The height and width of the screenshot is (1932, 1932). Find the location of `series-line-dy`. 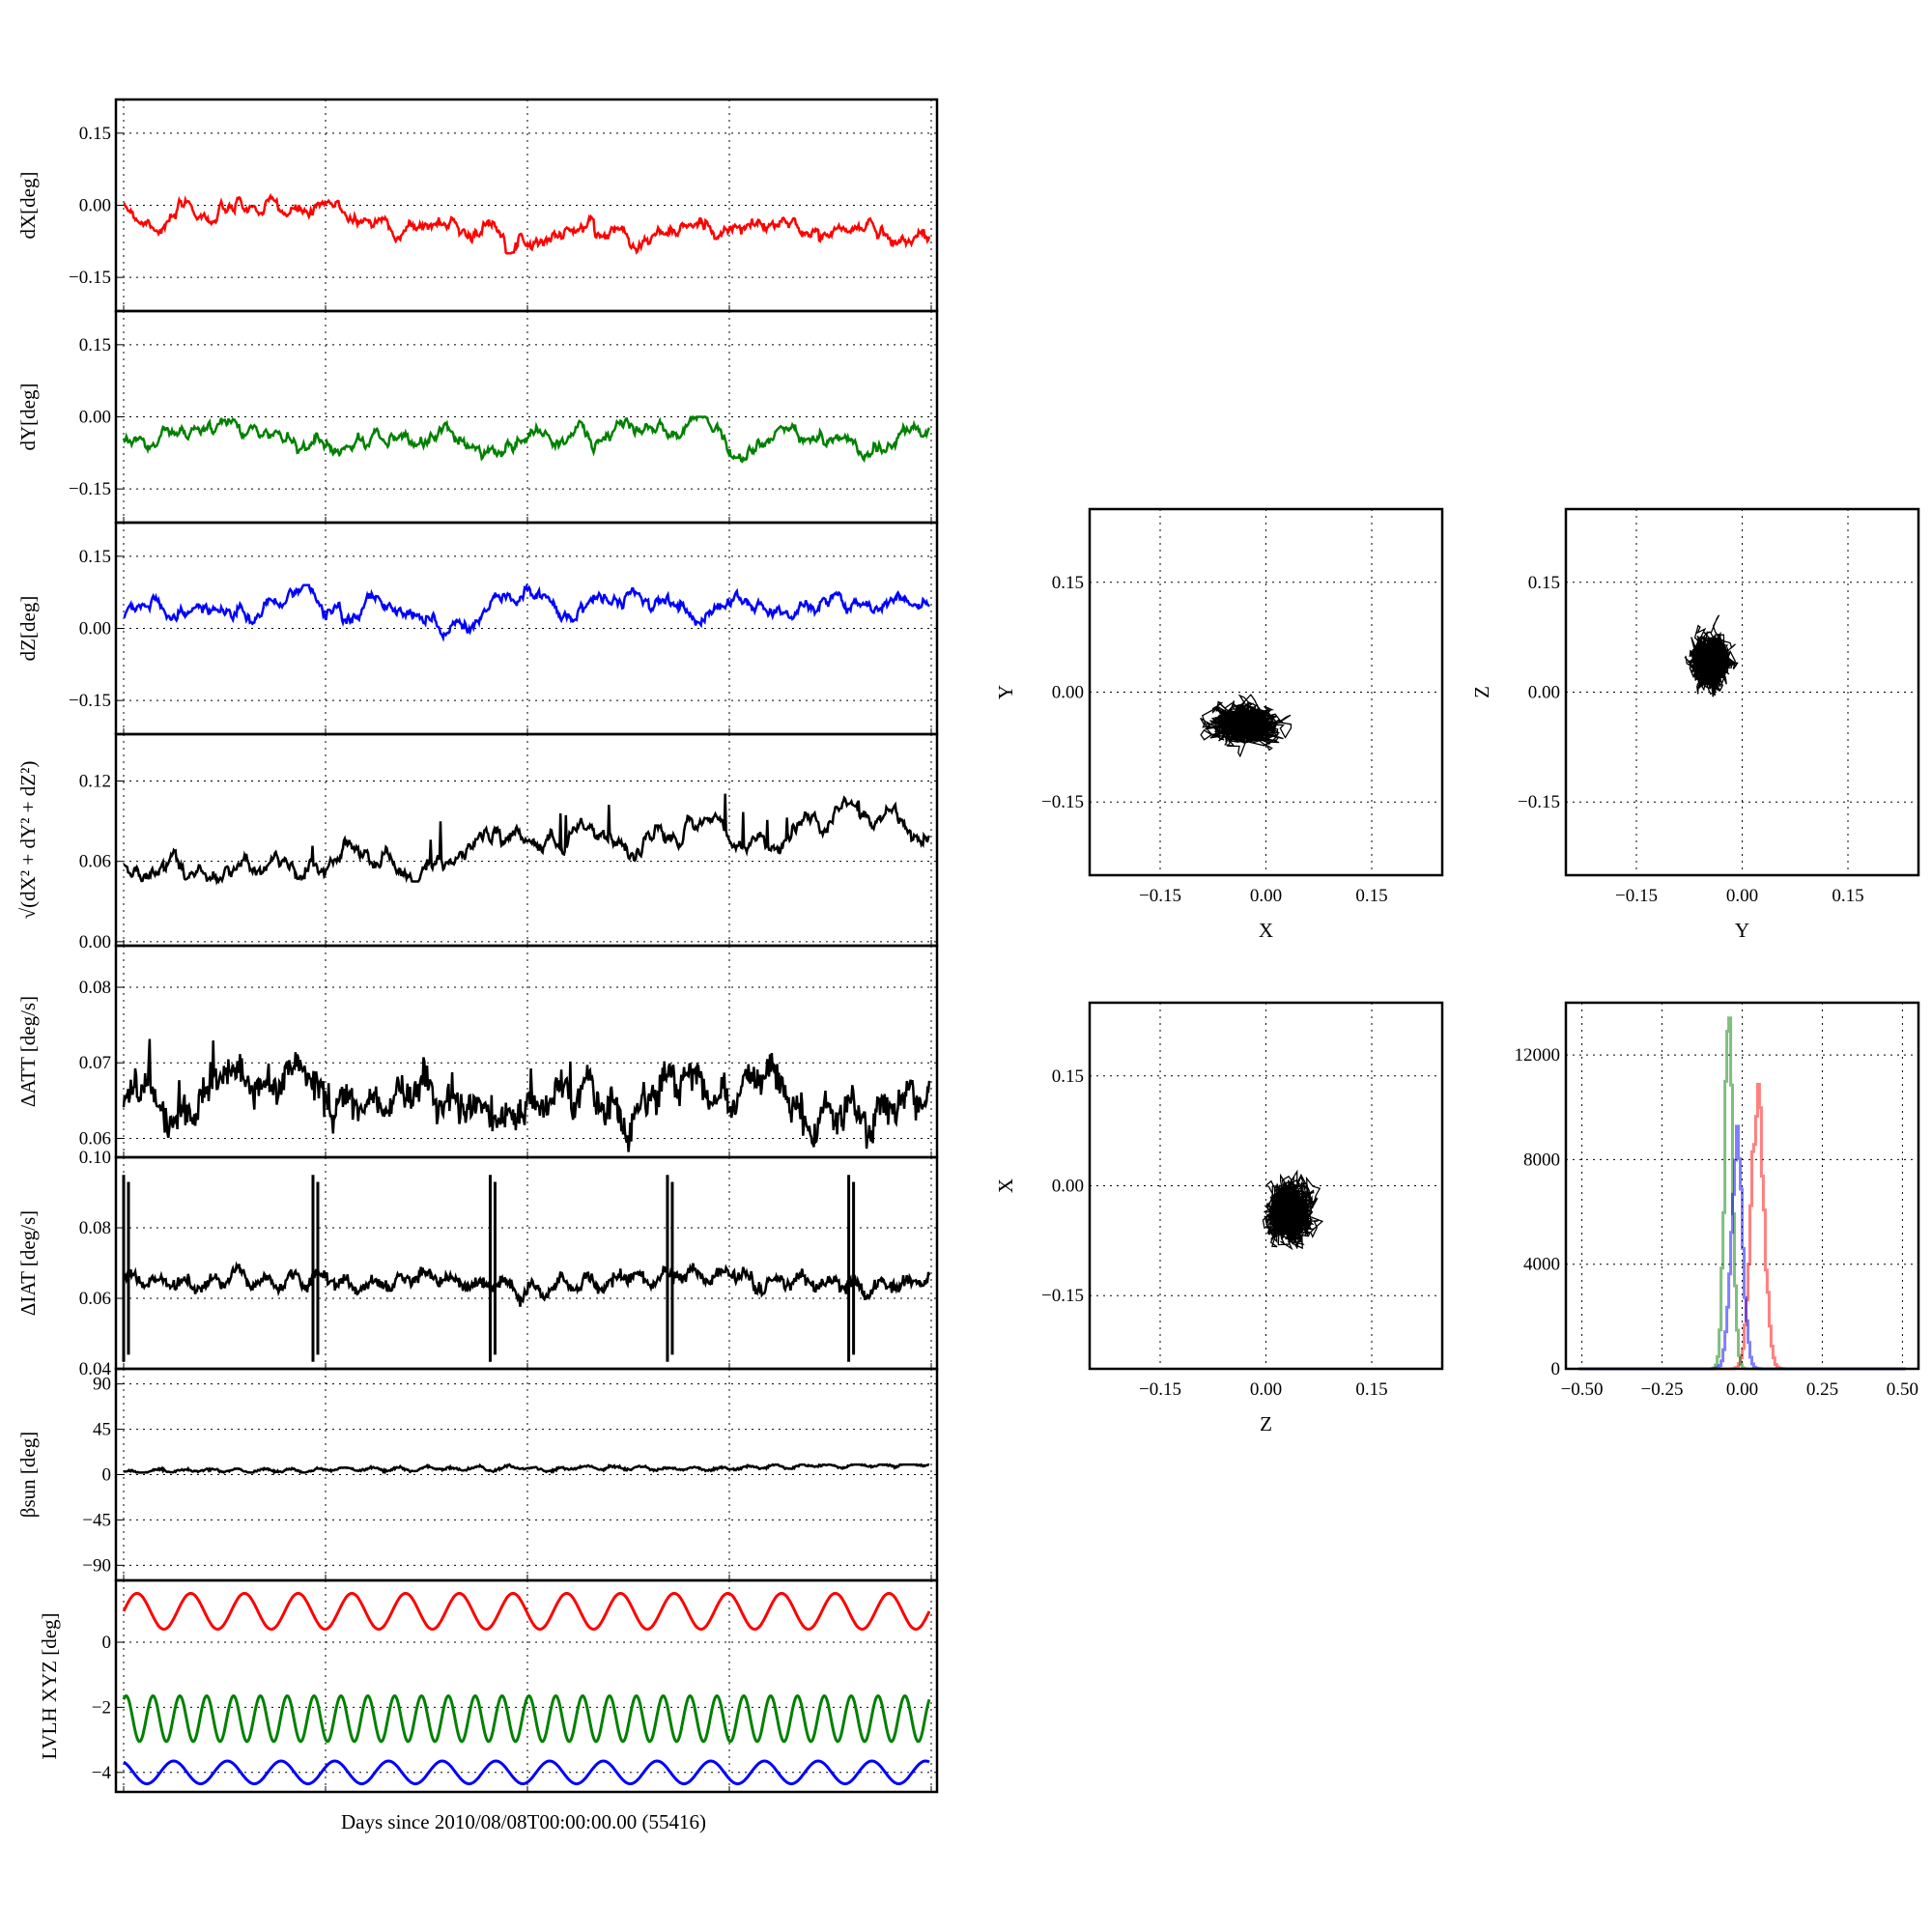

series-line-dy is located at coordinates (526, 439).